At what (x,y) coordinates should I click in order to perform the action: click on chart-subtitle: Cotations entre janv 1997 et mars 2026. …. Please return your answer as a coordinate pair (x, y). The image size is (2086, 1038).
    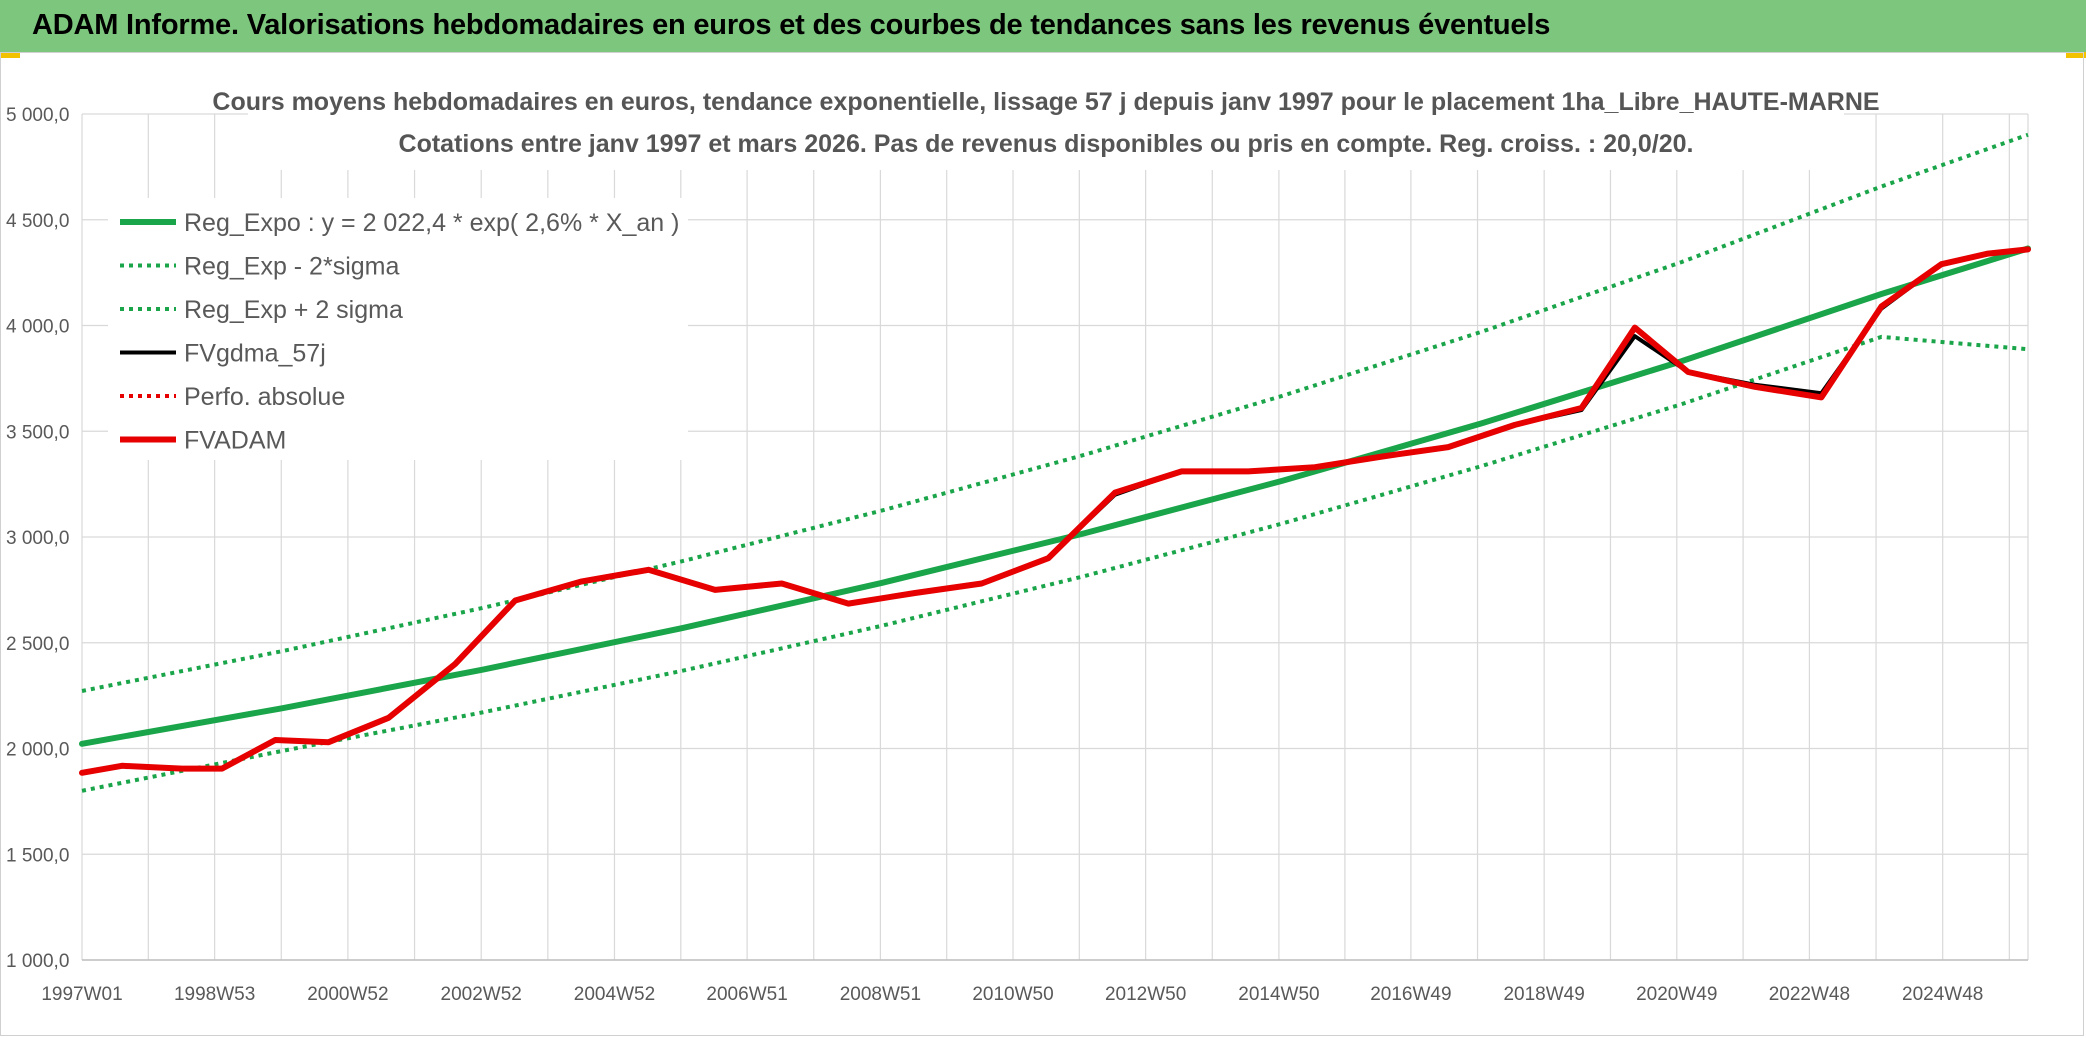
    Looking at the image, I should click on (1046, 144).